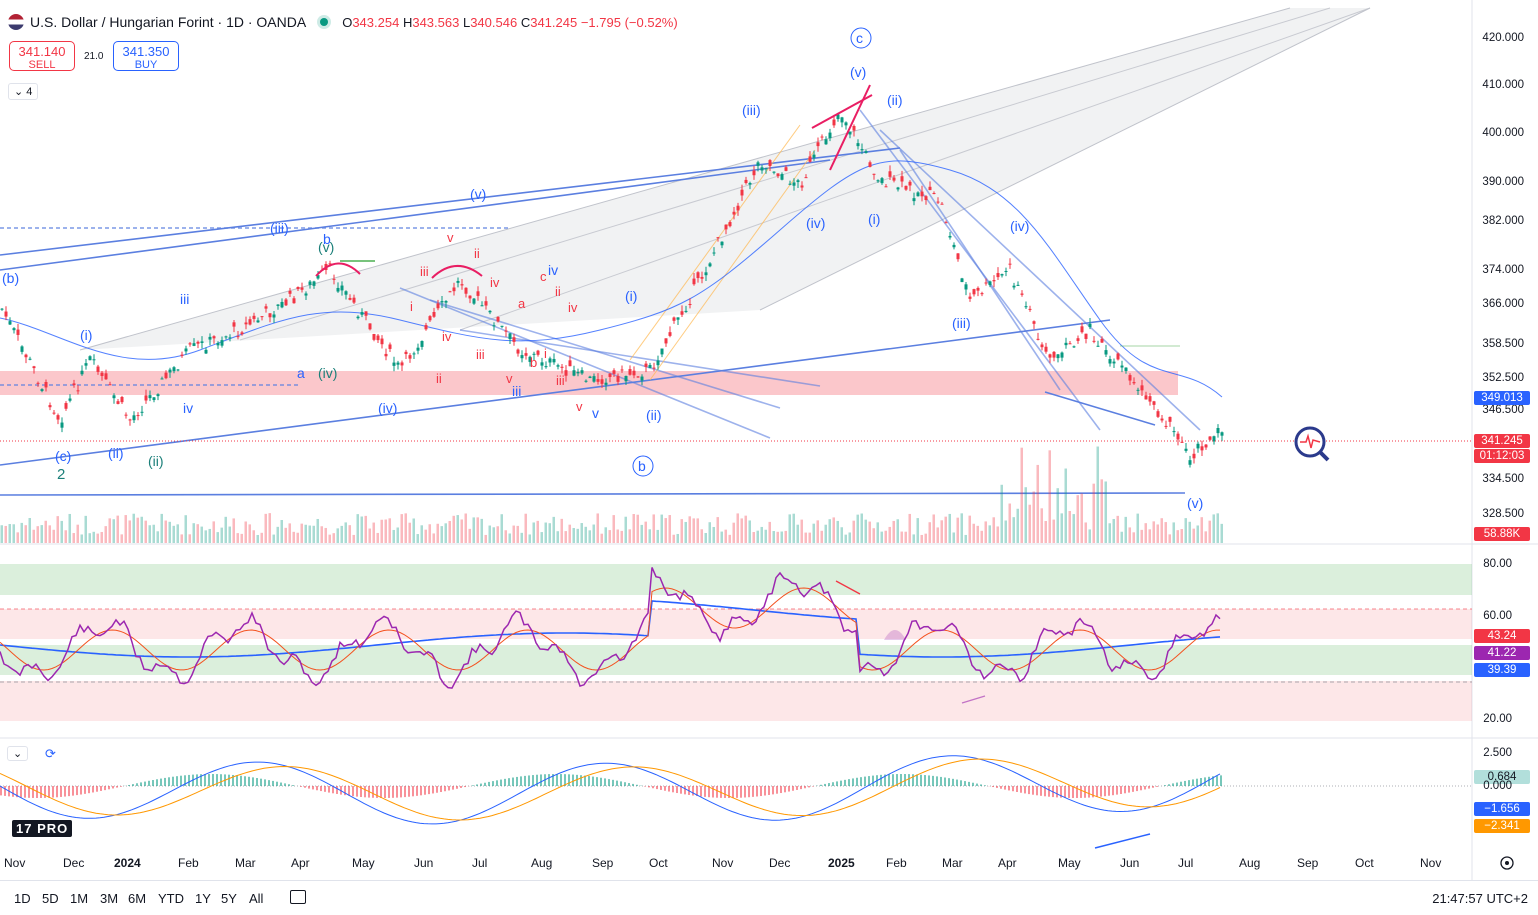 This screenshot has height=915, width=1538. What do you see at coordinates (589, 383) in the screenshot?
I see `resistance-zone` at bounding box center [589, 383].